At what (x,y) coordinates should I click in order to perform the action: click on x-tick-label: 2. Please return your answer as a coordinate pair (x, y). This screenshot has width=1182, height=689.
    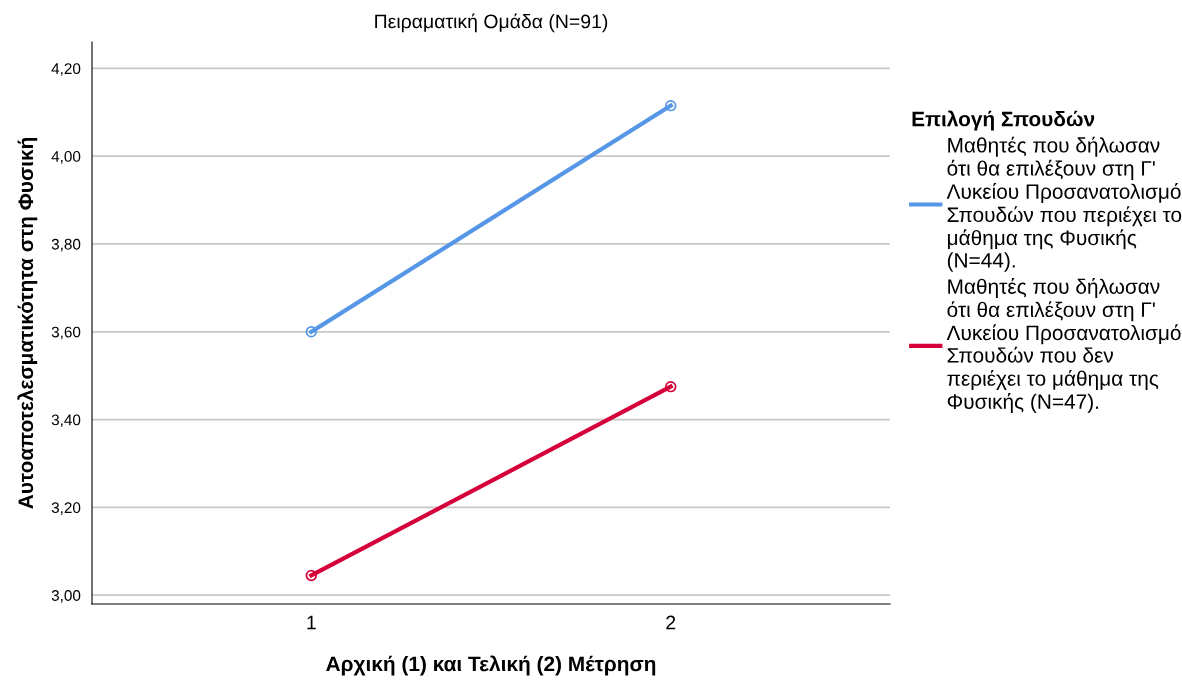
    Looking at the image, I should click on (671, 622).